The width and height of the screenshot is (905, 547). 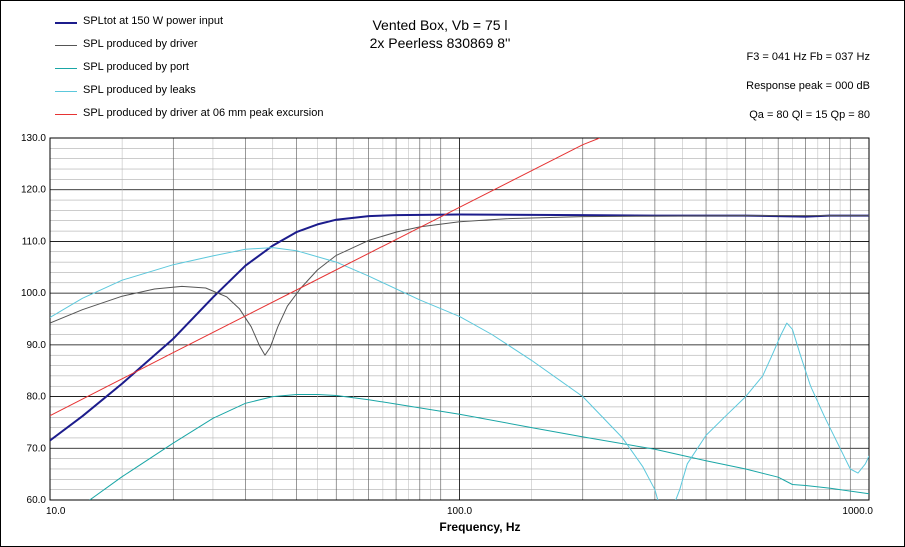 I want to click on y-tick-label: 100.0, so click(x=33, y=293).